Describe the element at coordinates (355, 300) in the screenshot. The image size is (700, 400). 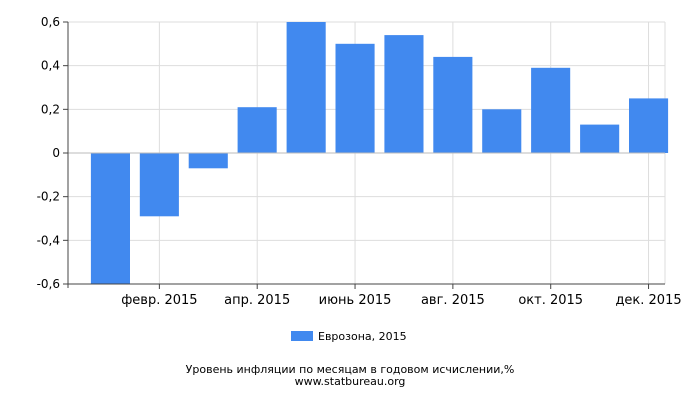
I see `x-tick-label: июнь 2015` at that location.